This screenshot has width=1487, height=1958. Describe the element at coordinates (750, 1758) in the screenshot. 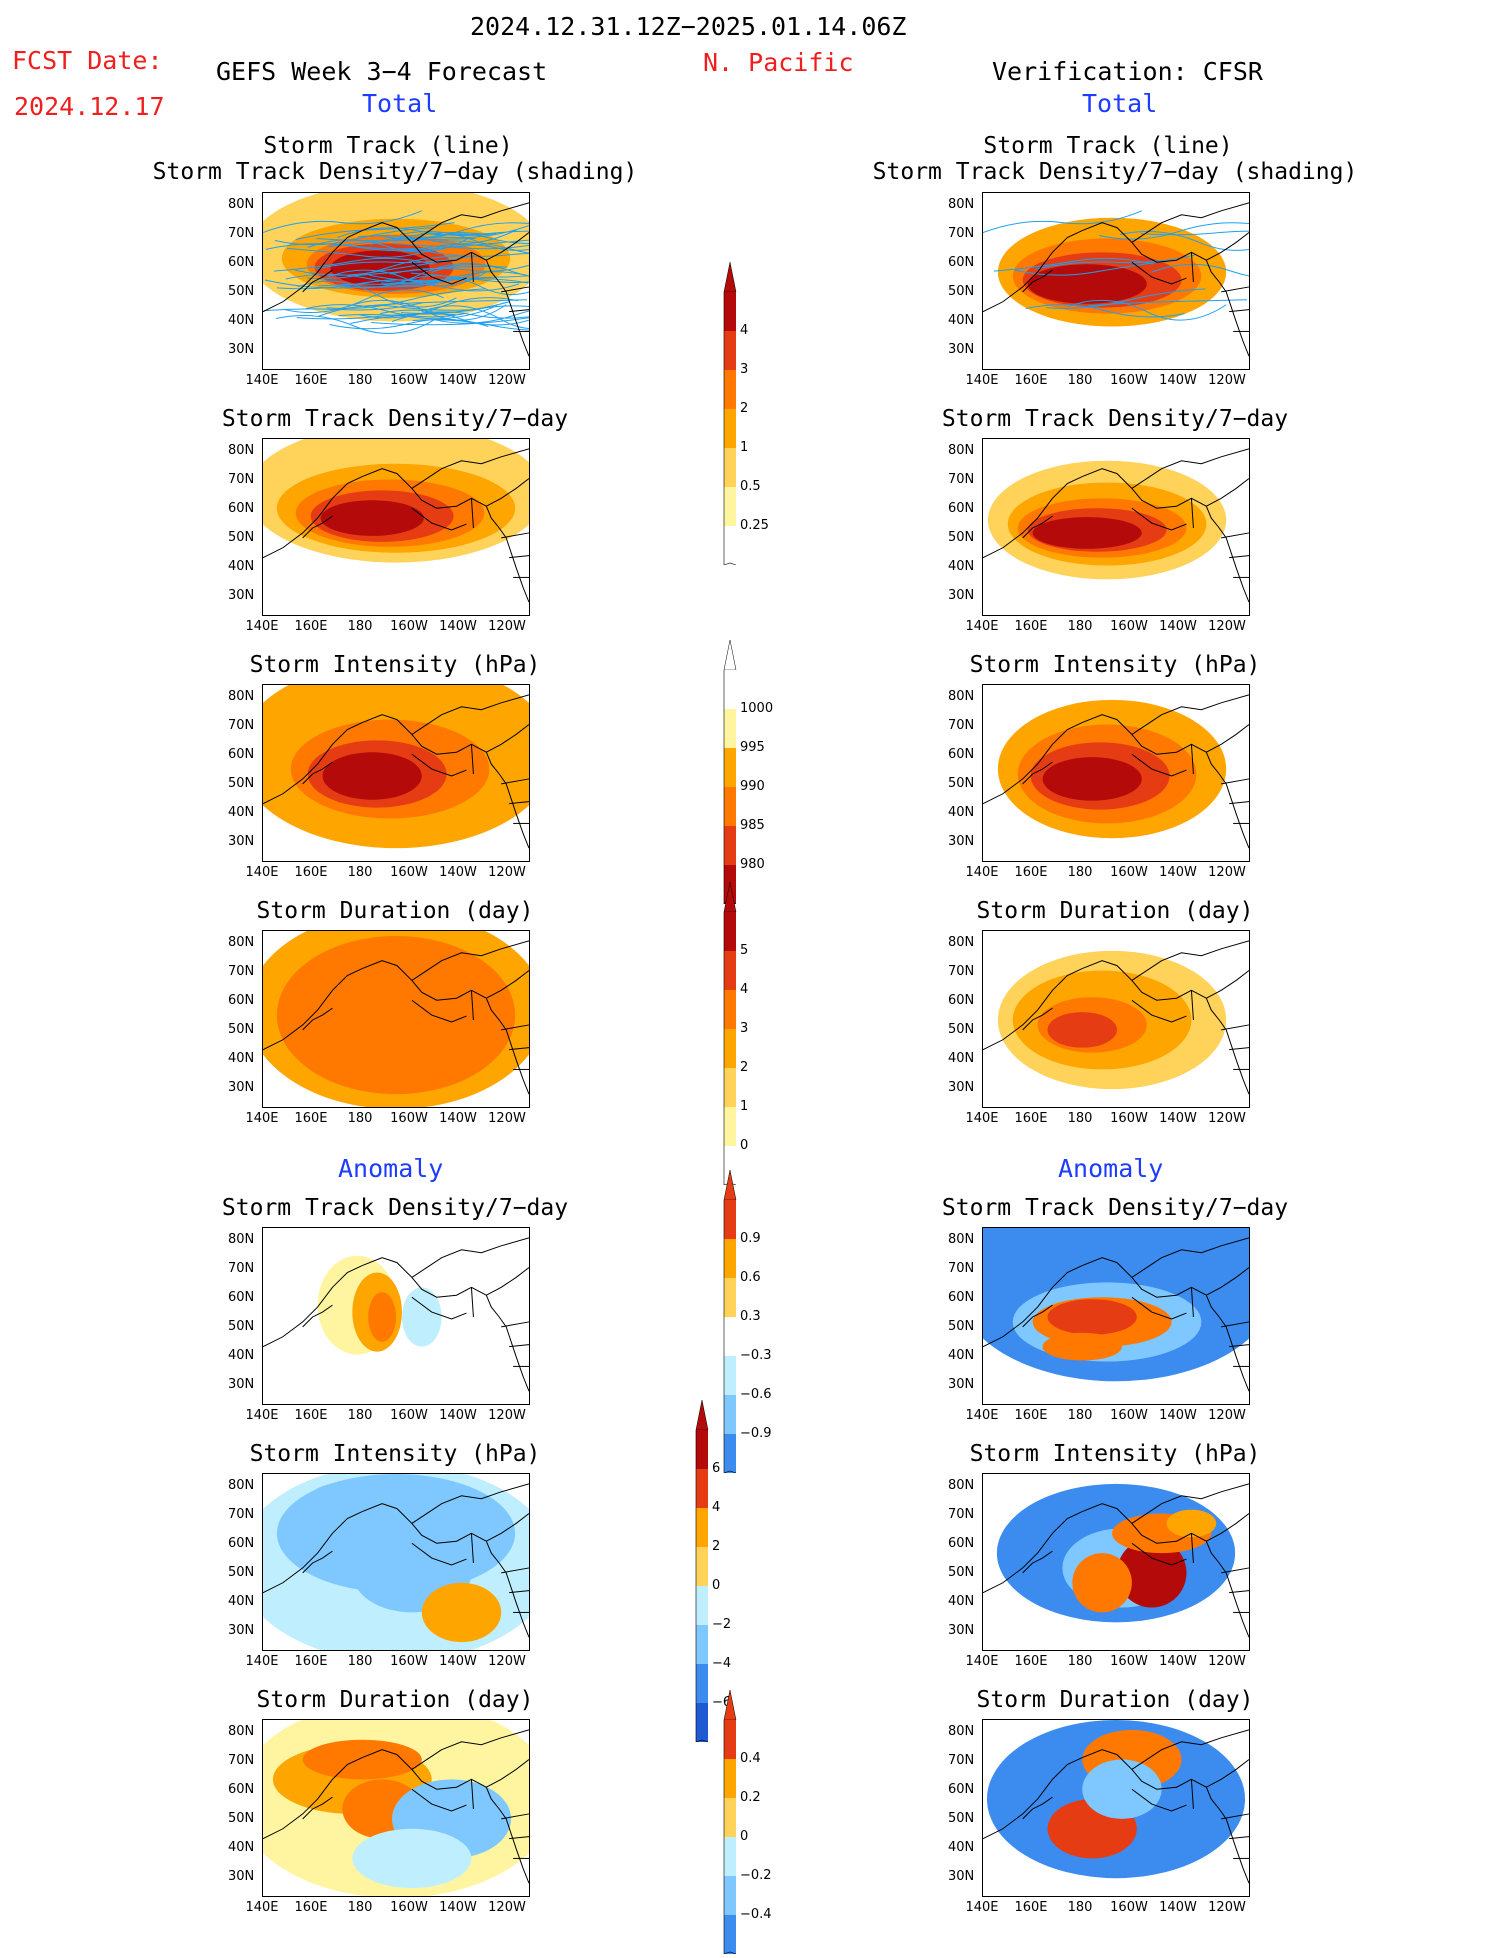

I see `colorbar-label: 0.4` at that location.